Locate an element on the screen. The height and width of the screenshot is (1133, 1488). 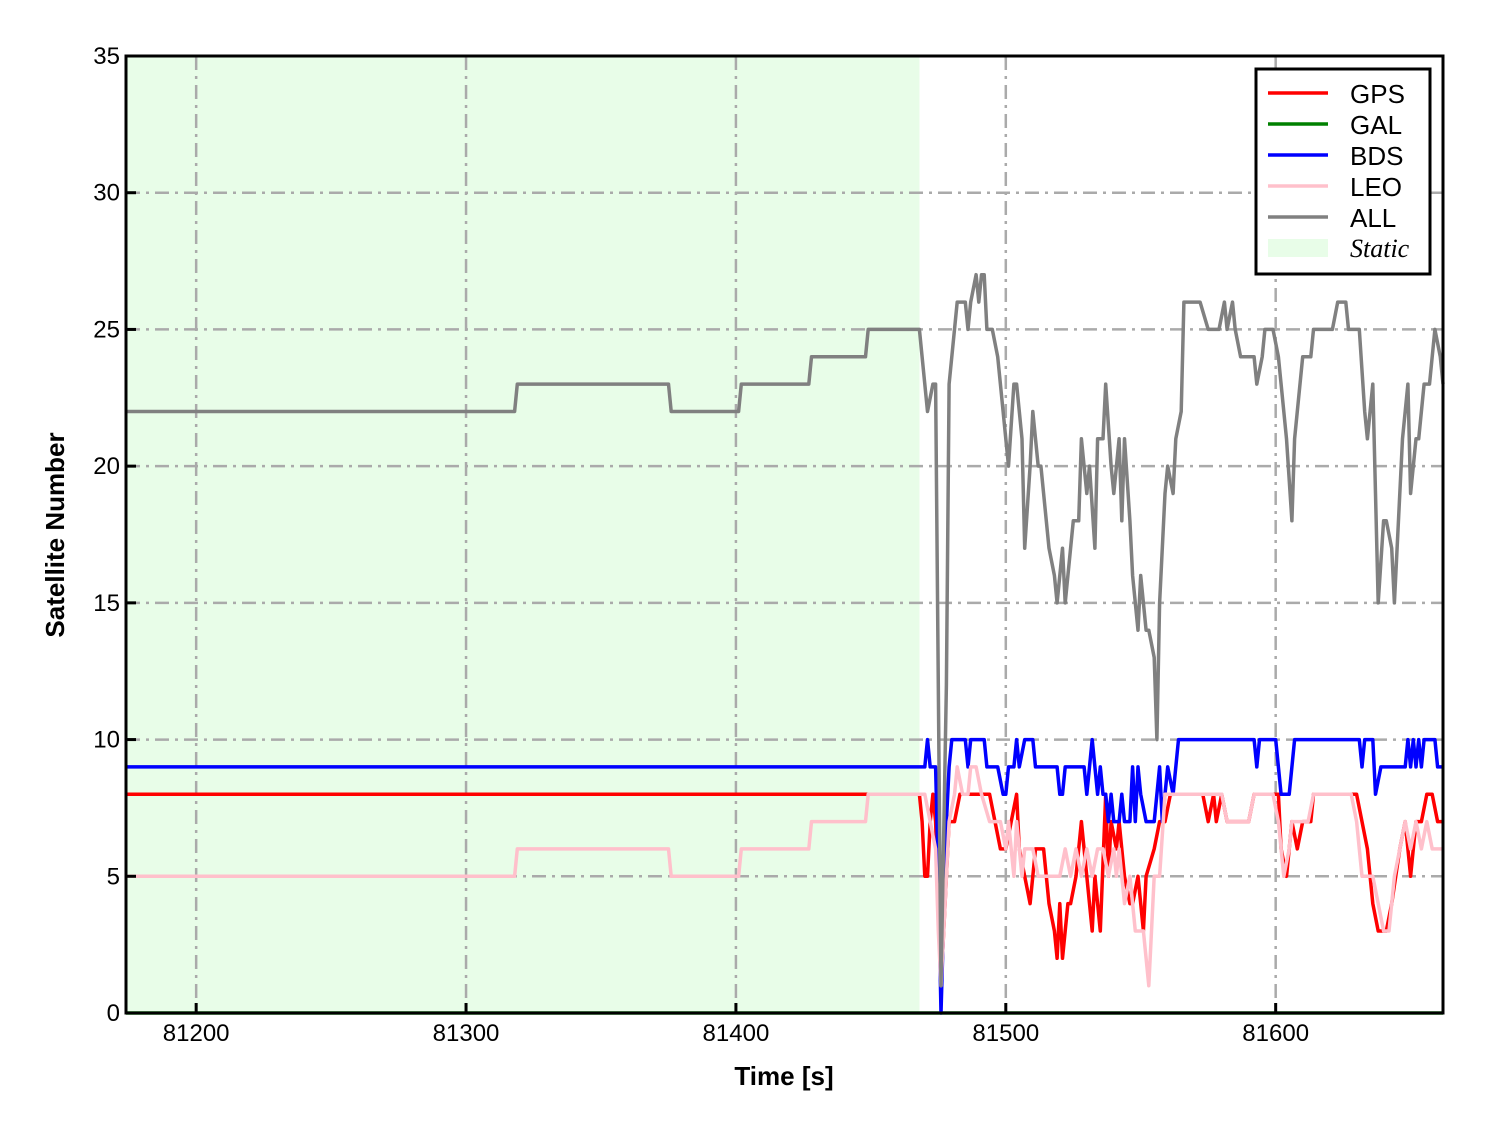
y-tick-label: 10 is located at coordinates (106, 740).